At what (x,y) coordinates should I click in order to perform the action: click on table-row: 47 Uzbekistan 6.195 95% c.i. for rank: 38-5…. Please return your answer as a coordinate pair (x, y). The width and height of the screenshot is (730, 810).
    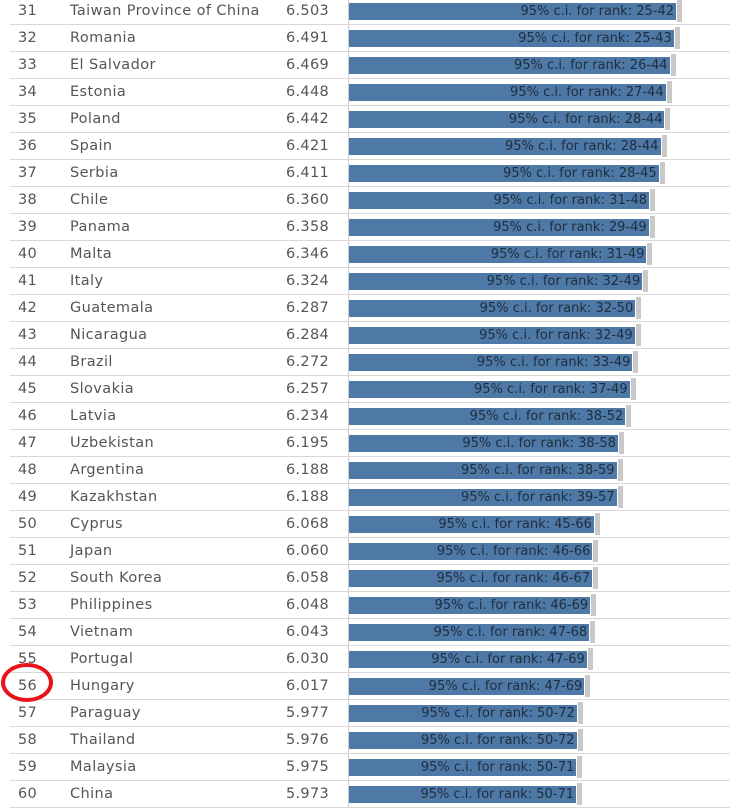
    Looking at the image, I should click on (365, 443).